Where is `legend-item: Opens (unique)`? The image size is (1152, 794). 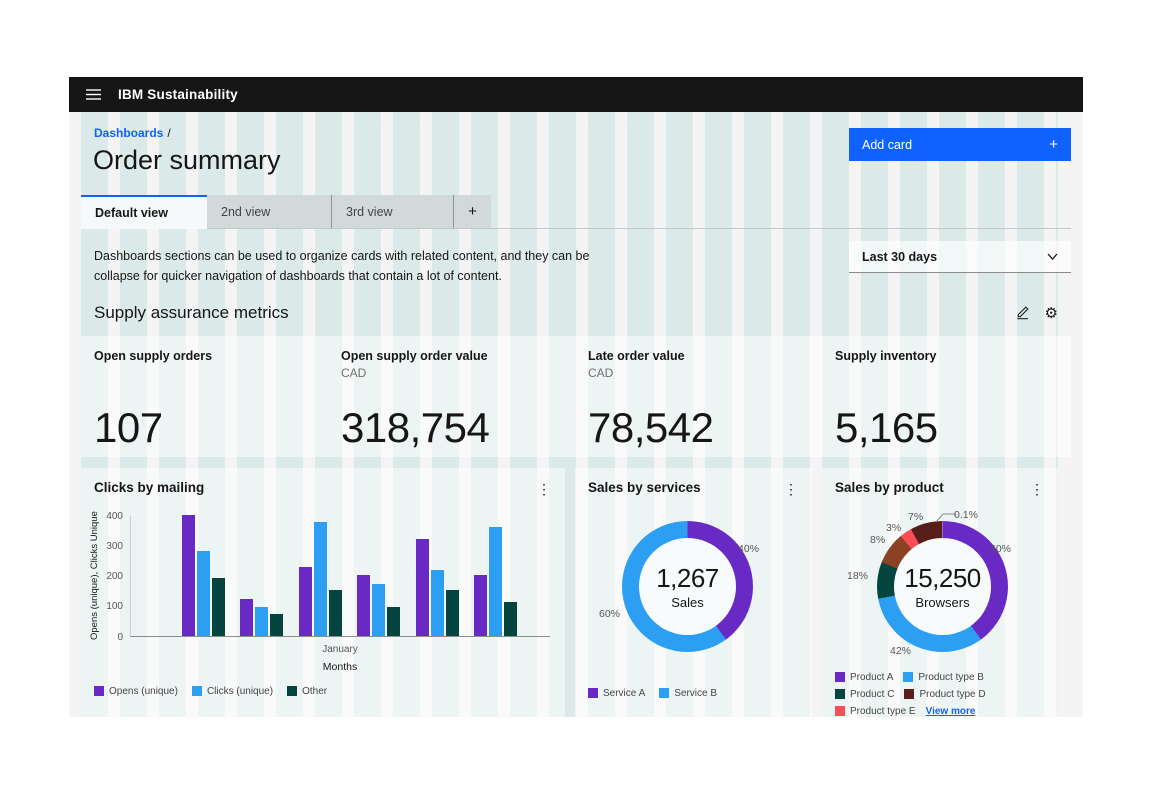
legend-item: Opens (unique) is located at coordinates (136, 691).